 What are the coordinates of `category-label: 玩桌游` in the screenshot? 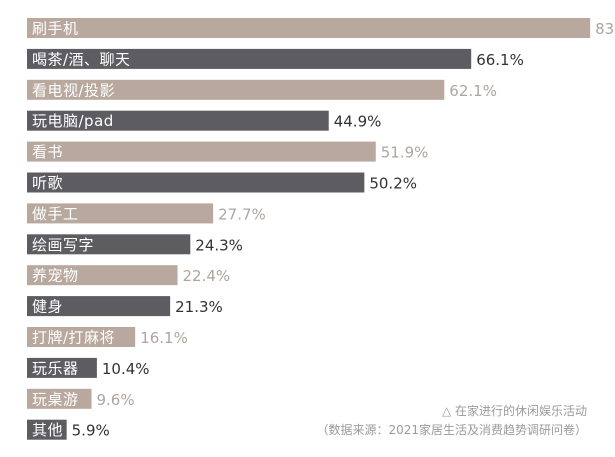 It's located at (55, 399).